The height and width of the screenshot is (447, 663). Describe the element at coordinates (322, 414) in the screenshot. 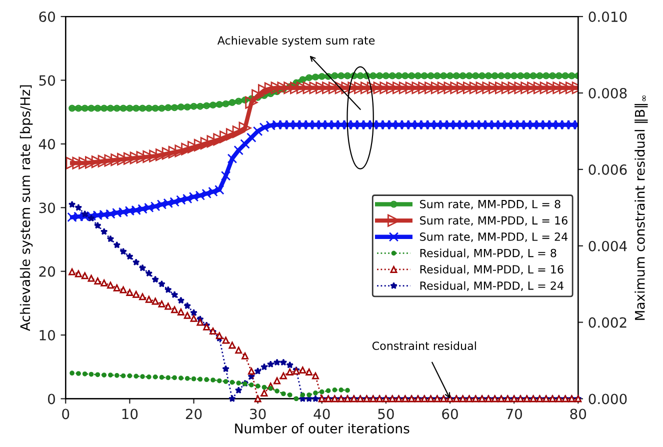

I see `x-tick-label: 40` at that location.